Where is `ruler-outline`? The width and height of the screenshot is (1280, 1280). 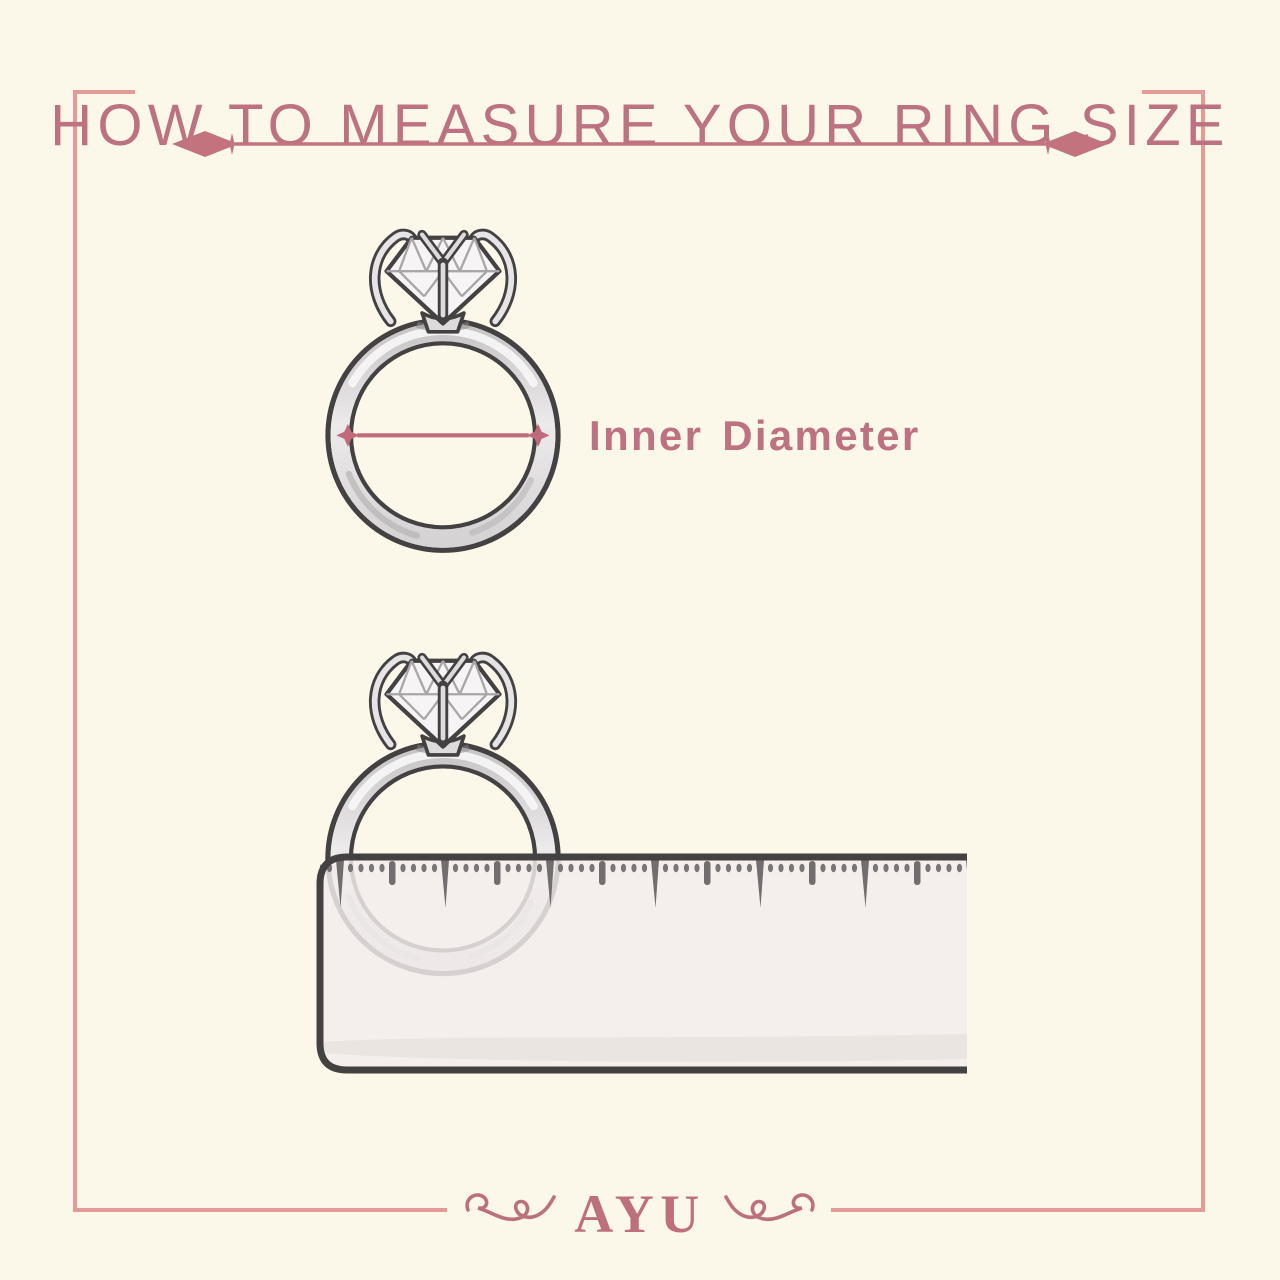
ruler-outline is located at coordinates (641, 963).